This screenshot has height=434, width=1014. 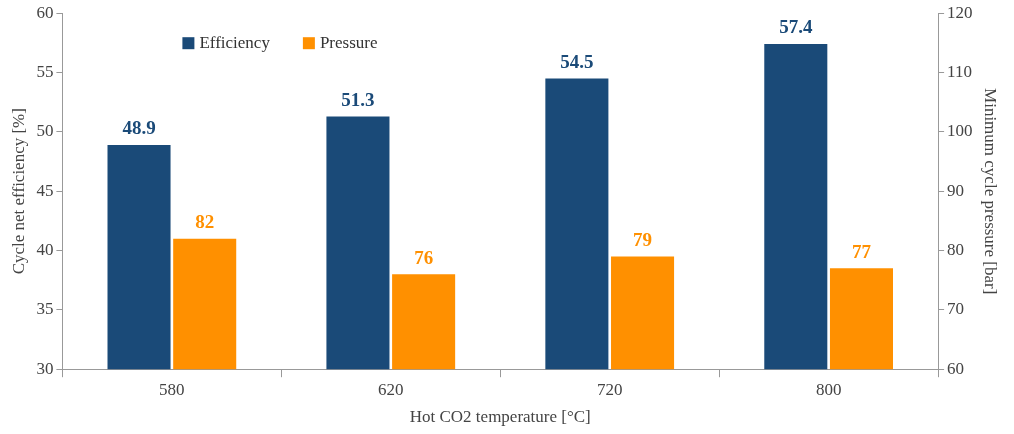 What do you see at coordinates (18, 191) in the screenshot?
I see `y-axis-title: Cycle net efficiency [%]` at bounding box center [18, 191].